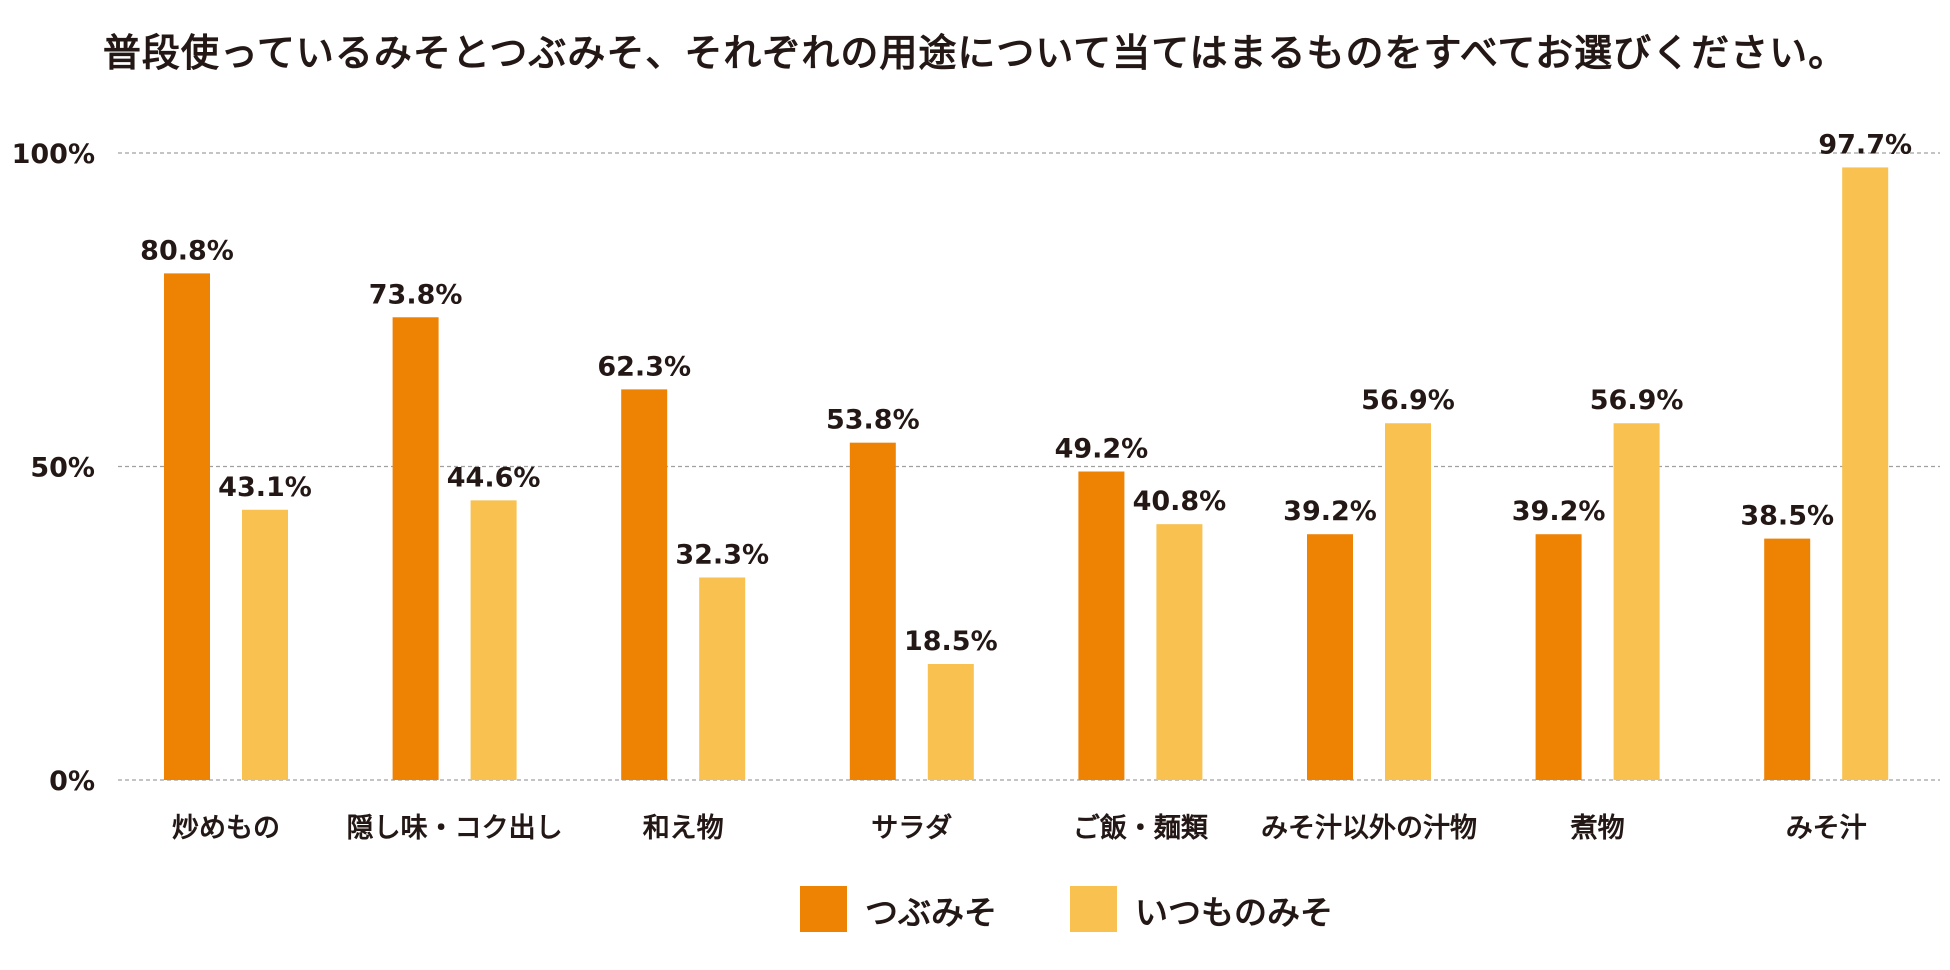 The height and width of the screenshot is (970, 1950). What do you see at coordinates (187, 250) in the screenshot?
I see `data-label: 80.8%` at bounding box center [187, 250].